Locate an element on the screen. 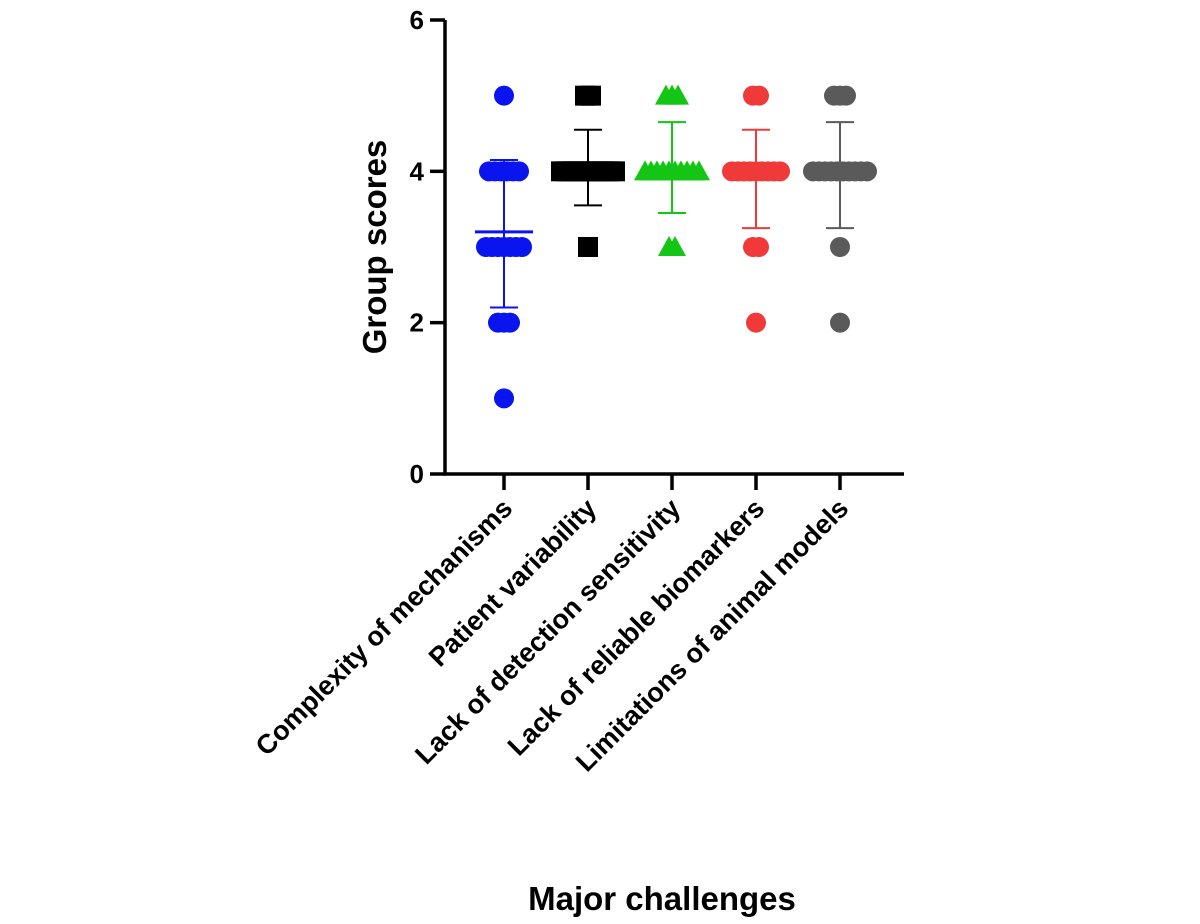 The image size is (1200, 924). x-axis-title: Major challenges is located at coordinates (662, 898).